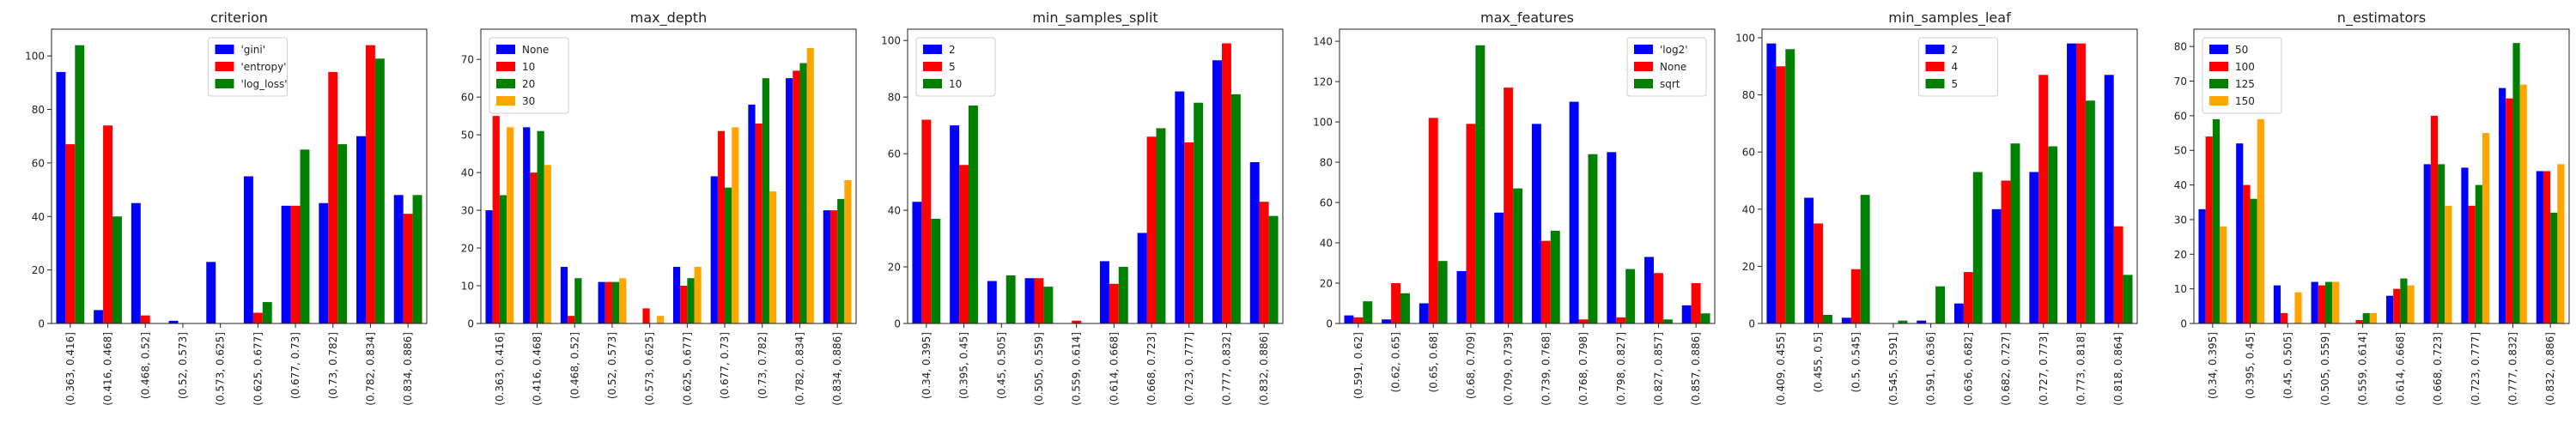 The image size is (2576, 429). What do you see at coordinates (1226, 369) in the screenshot?
I see `x-tick-label: (0.777, 0.832]` at bounding box center [1226, 369].